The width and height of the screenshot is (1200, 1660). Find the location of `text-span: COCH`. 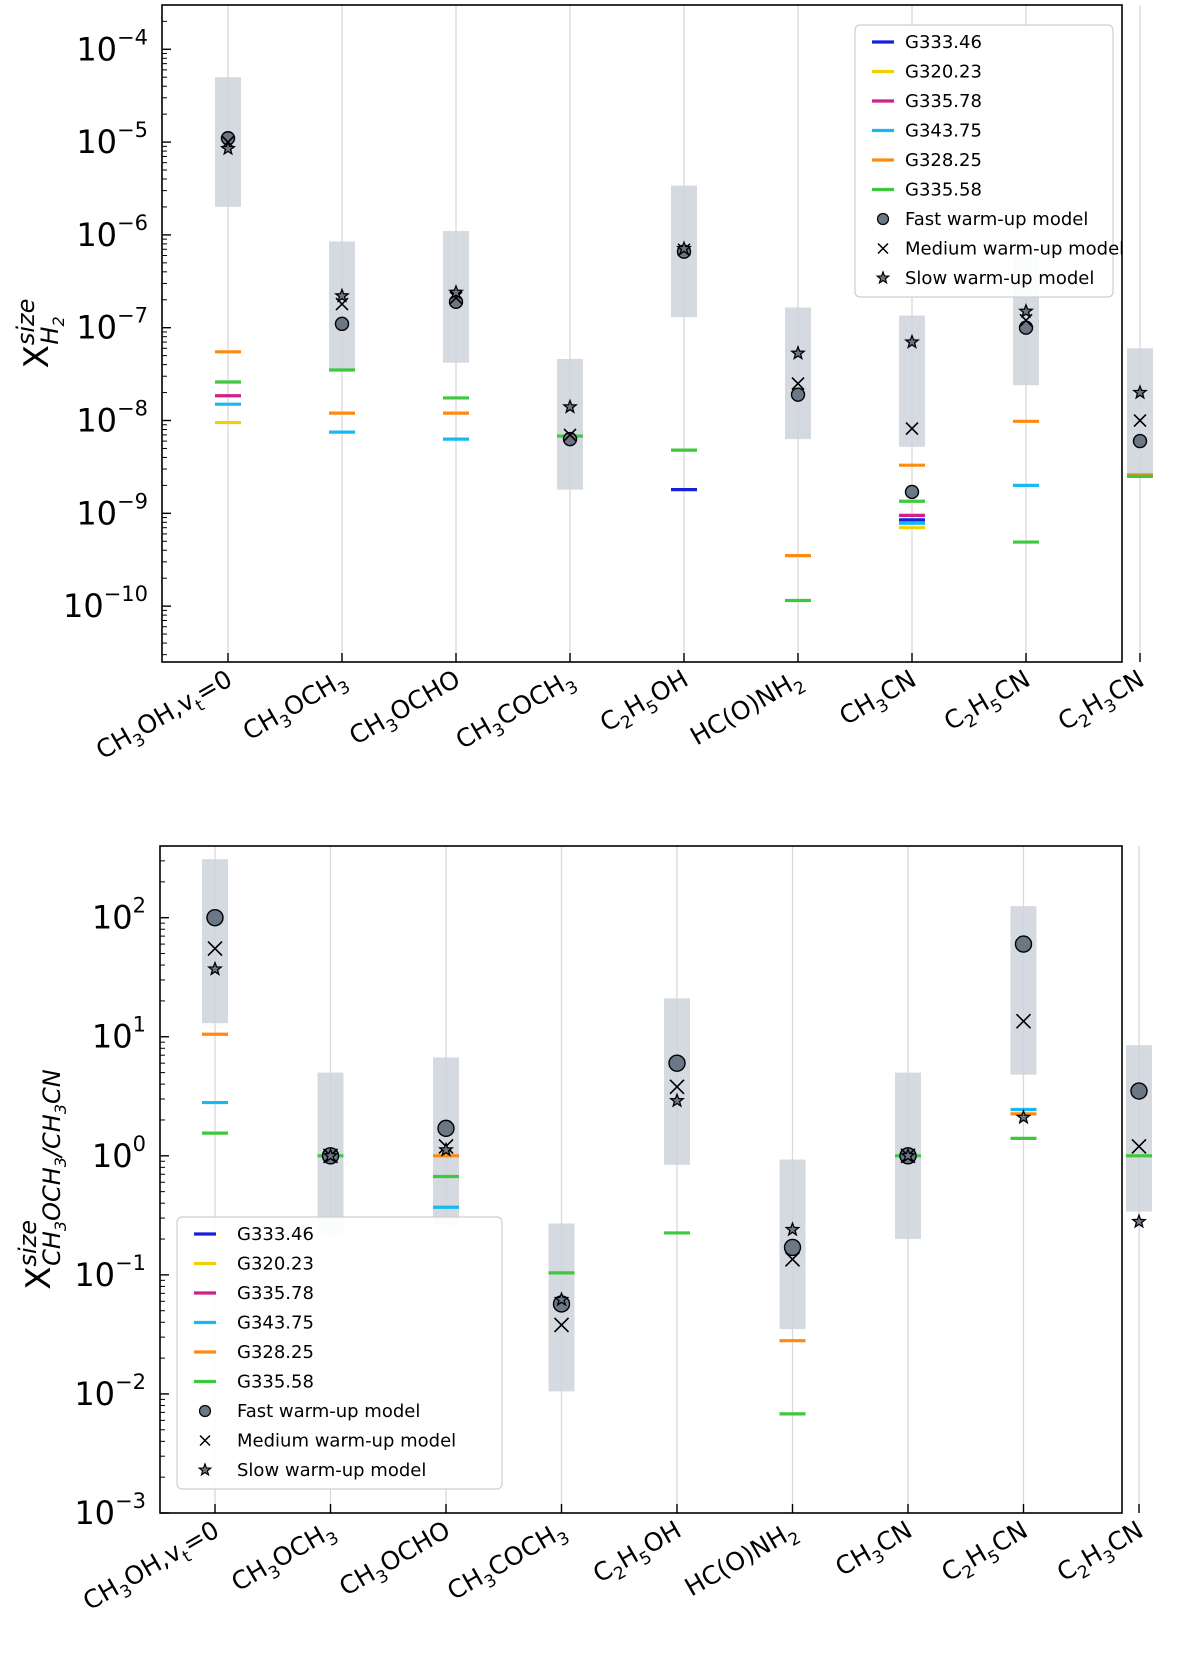

text-span: COCH is located at coordinates (522, 1551).